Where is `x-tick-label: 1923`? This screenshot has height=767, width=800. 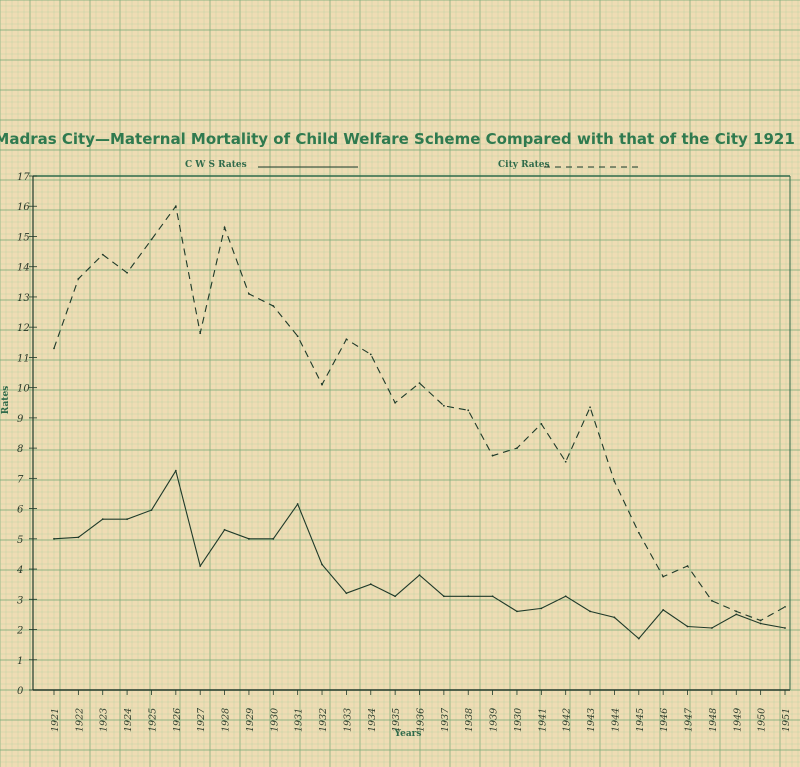 x-tick-label: 1923 is located at coordinates (104, 720).